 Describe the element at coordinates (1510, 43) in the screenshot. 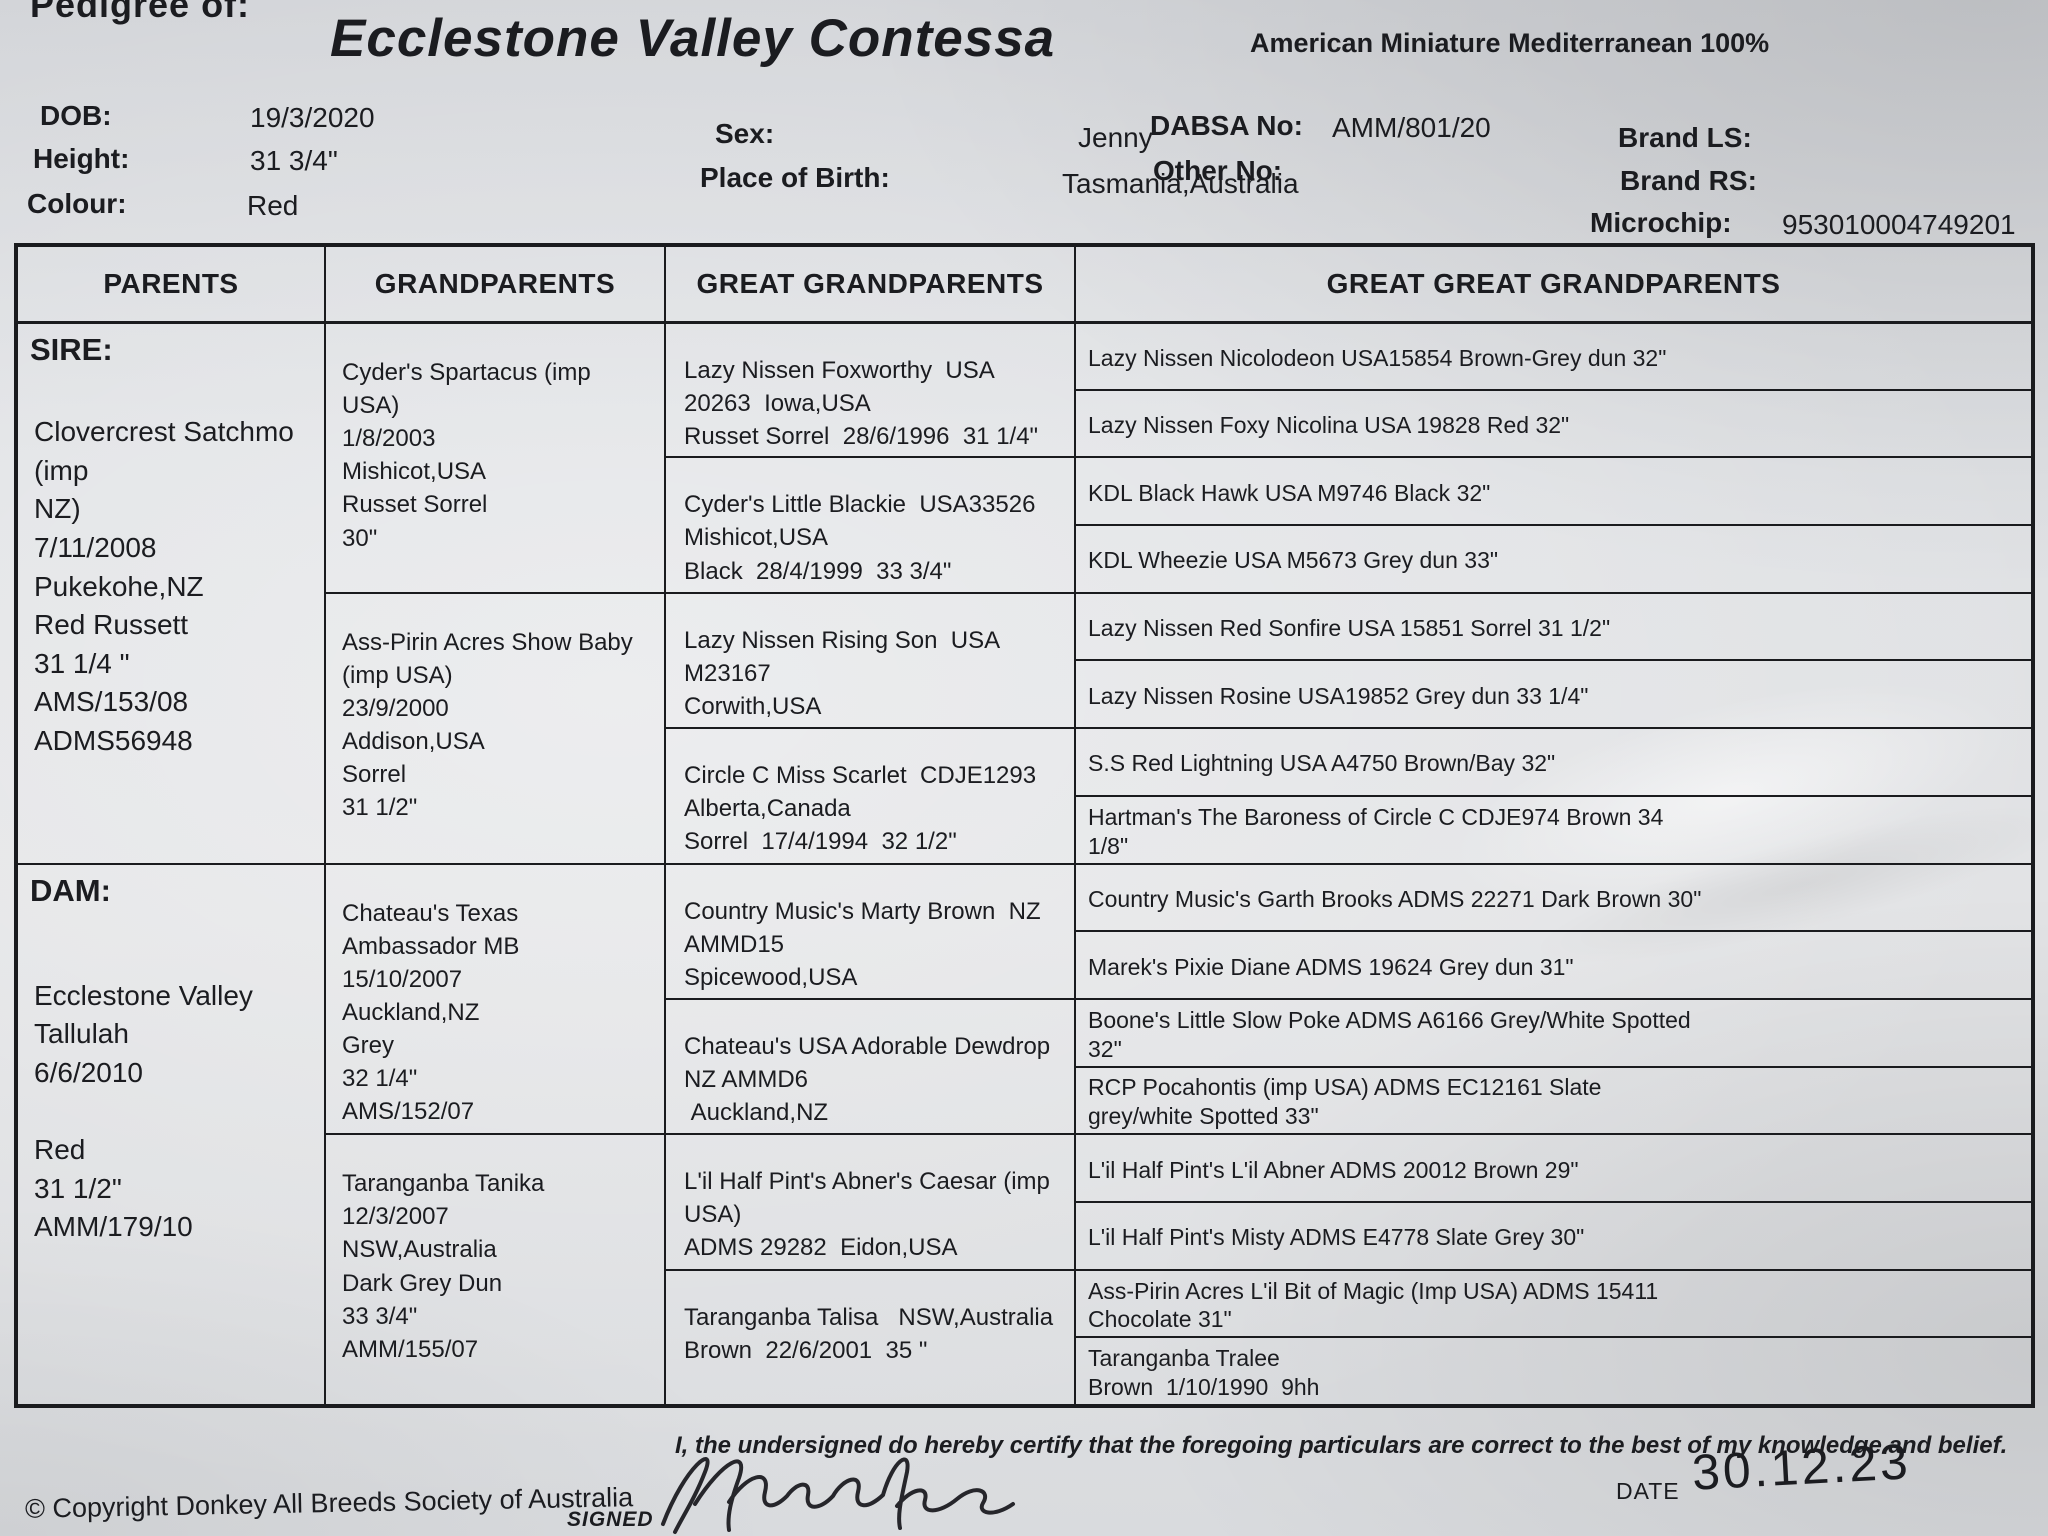

I see `breed-label: American Miniature Mediterranean 100%` at that location.